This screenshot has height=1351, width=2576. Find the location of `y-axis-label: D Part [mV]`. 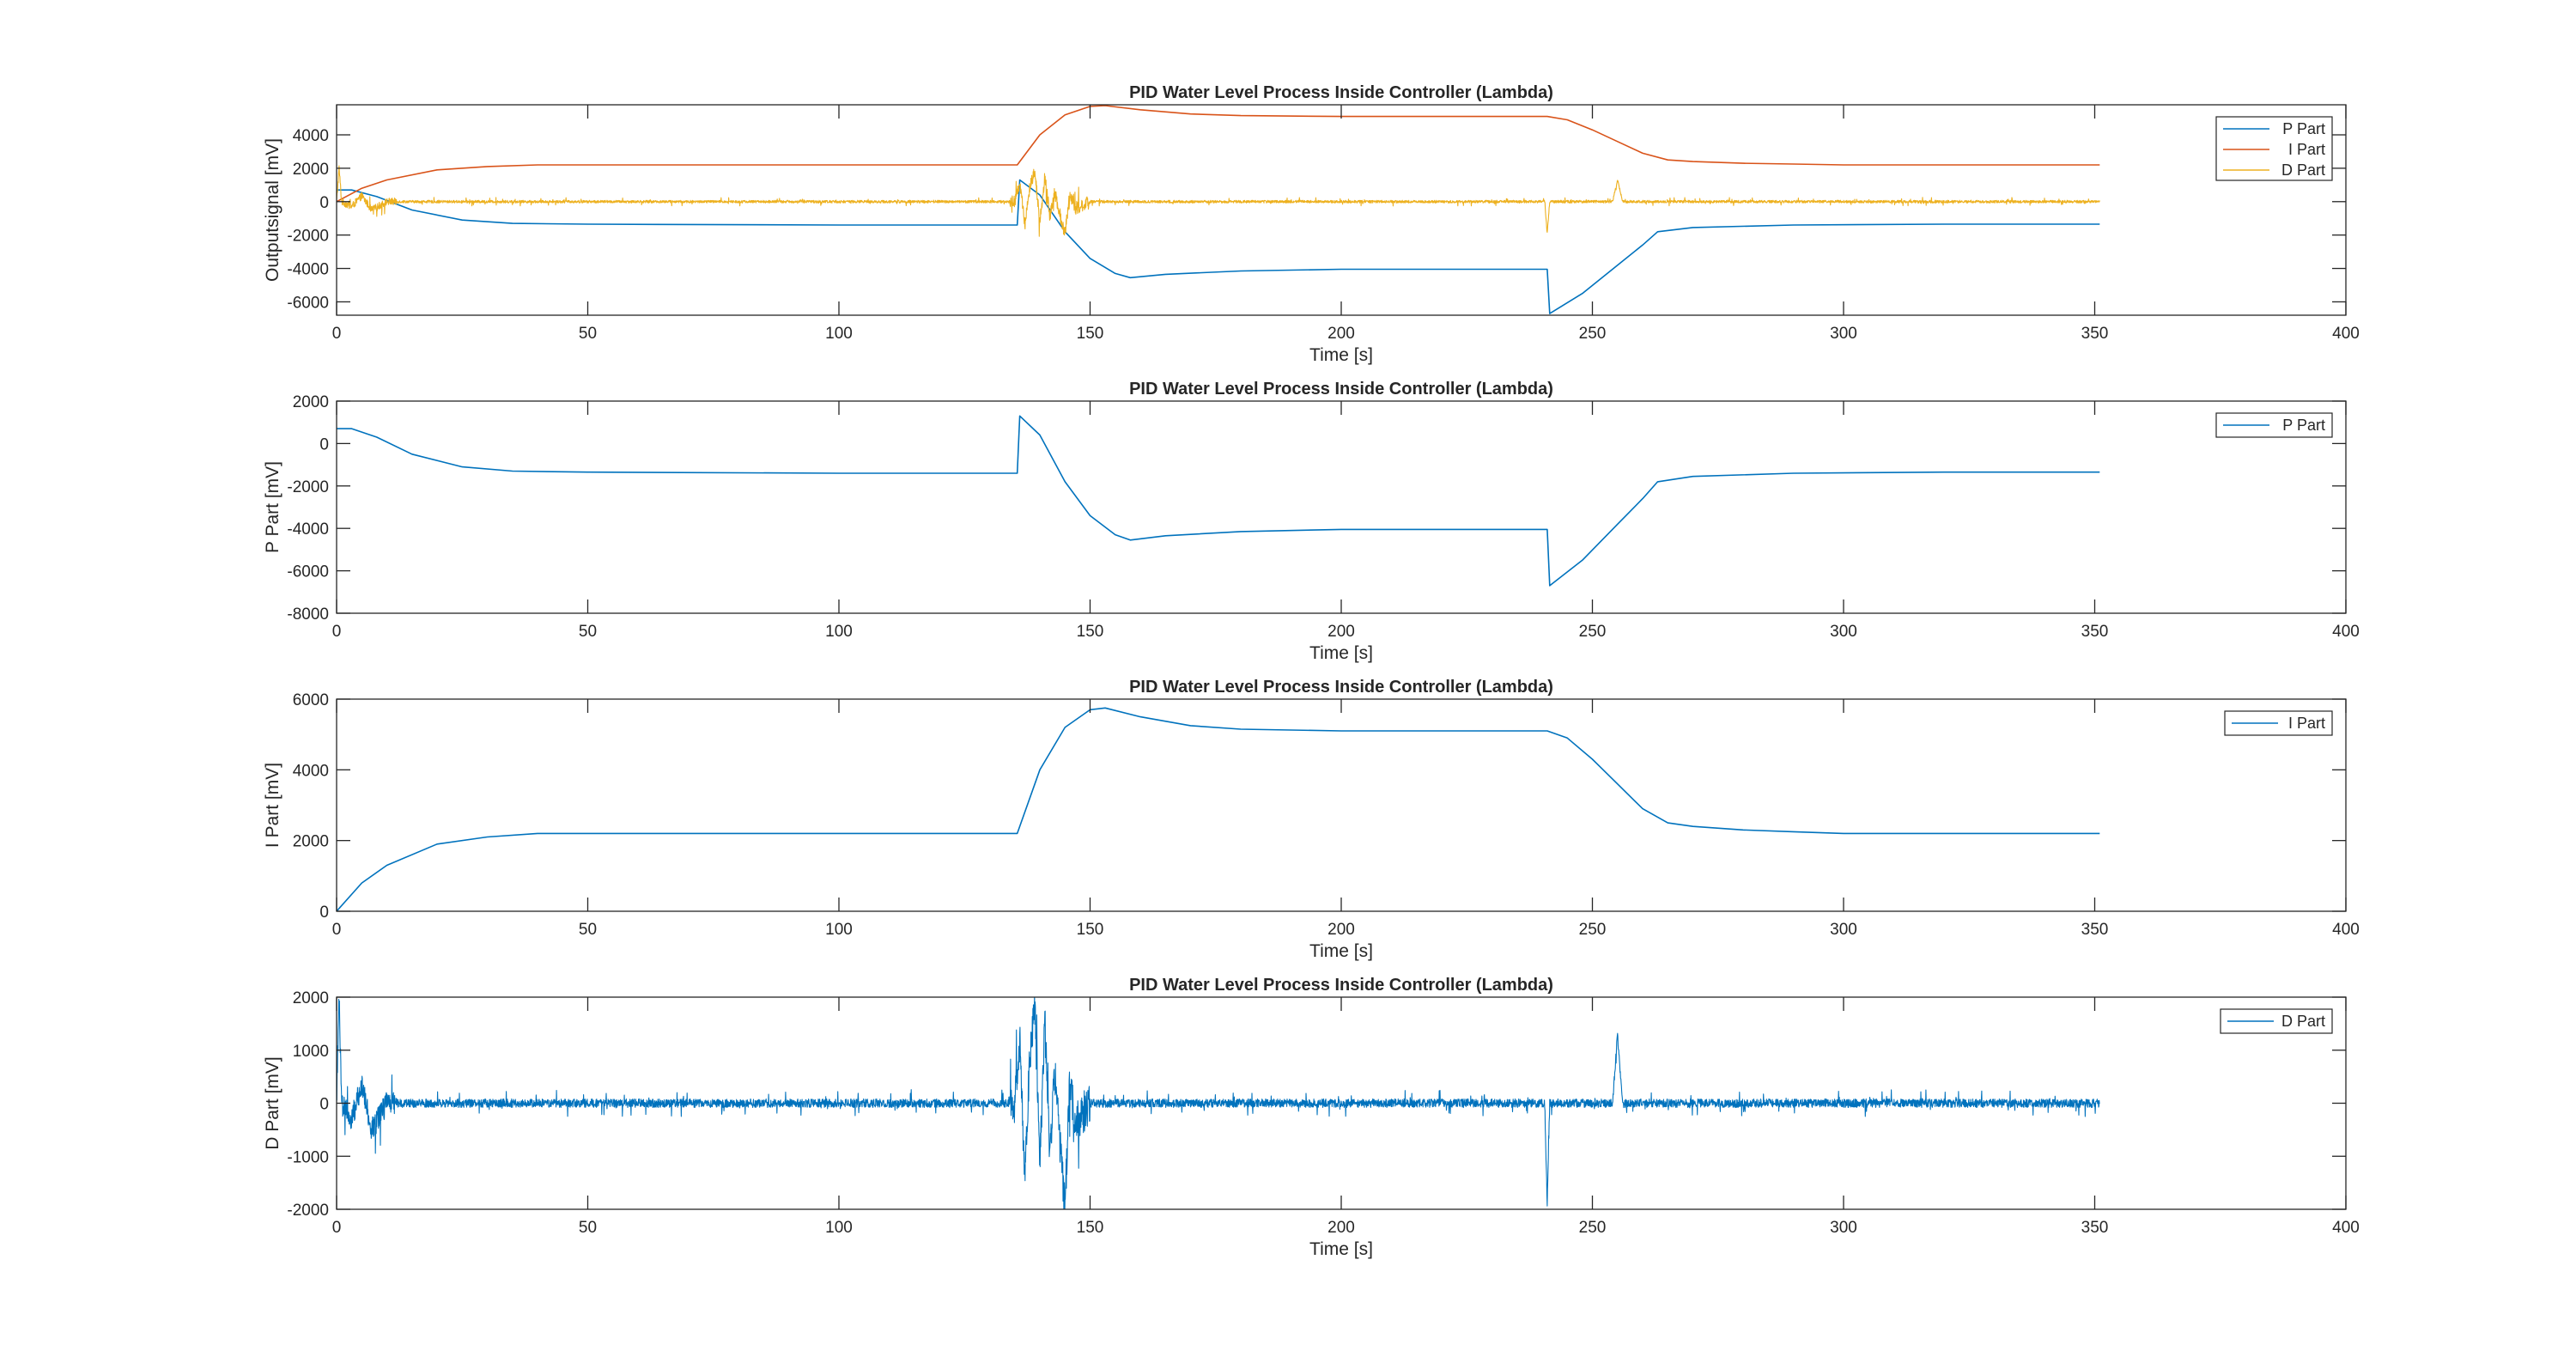

y-axis-label: D Part [mV] is located at coordinates (273, 1103).